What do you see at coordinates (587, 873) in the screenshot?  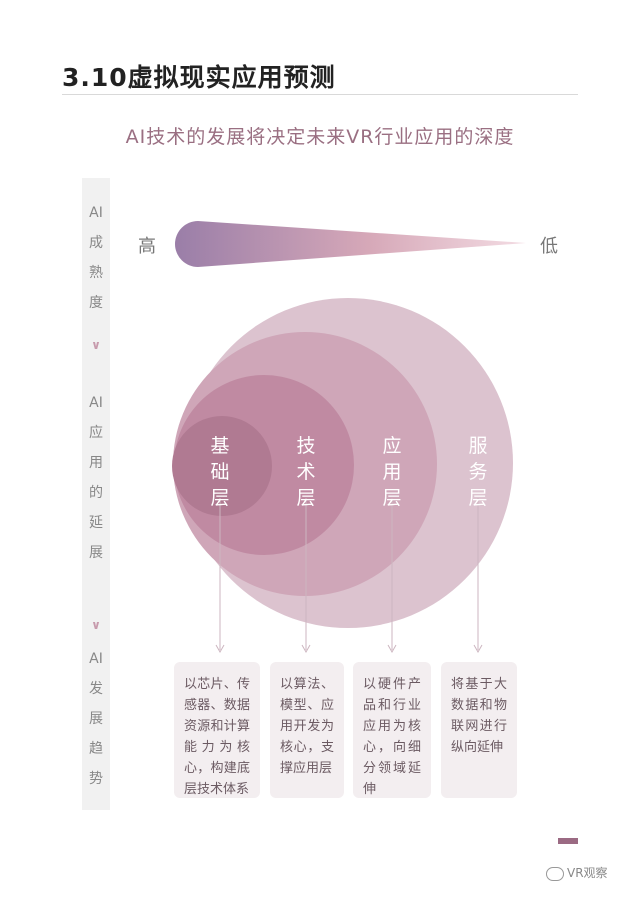 I see `watermark-text: VR观察` at bounding box center [587, 873].